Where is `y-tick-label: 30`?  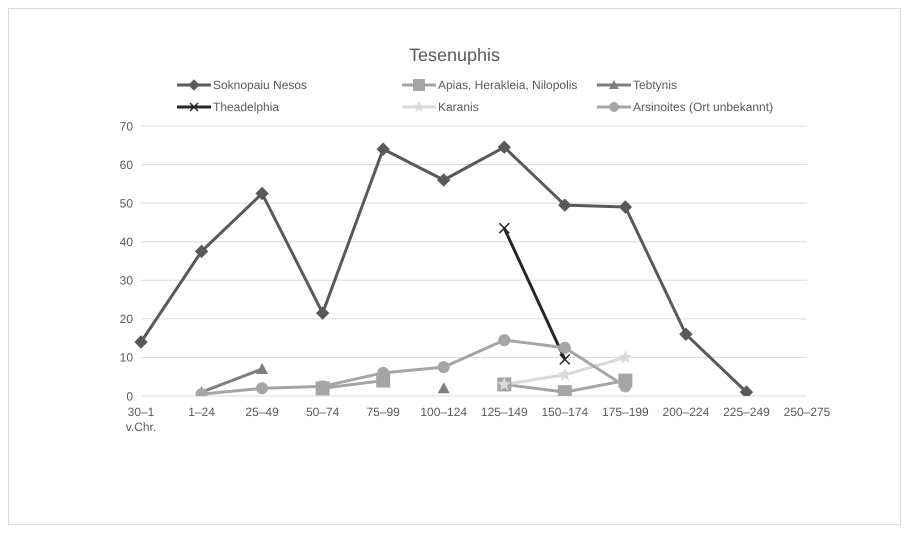 y-tick-label: 30 is located at coordinates (127, 281).